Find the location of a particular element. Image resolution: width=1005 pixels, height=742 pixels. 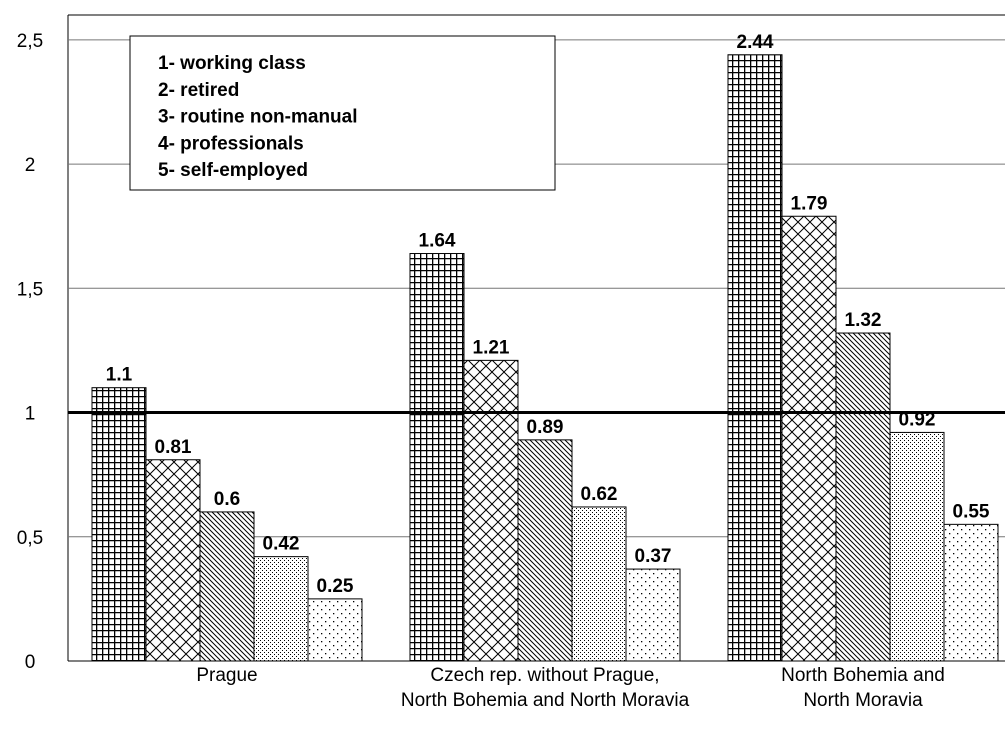

x-tick-label: Prague is located at coordinates (227, 675).